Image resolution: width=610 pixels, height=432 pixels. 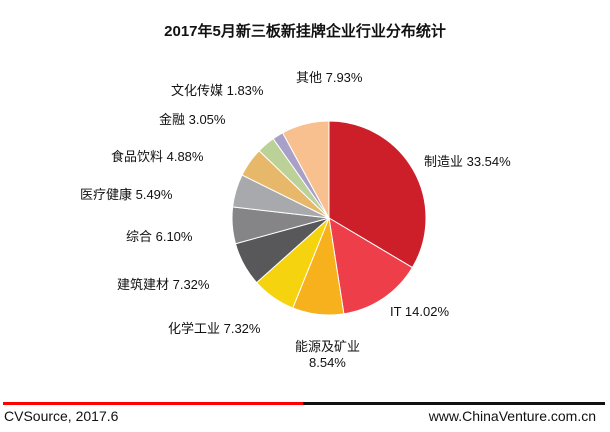 I want to click on slice-label-manufacturing: 制造业 33.54%, so click(x=467, y=161).